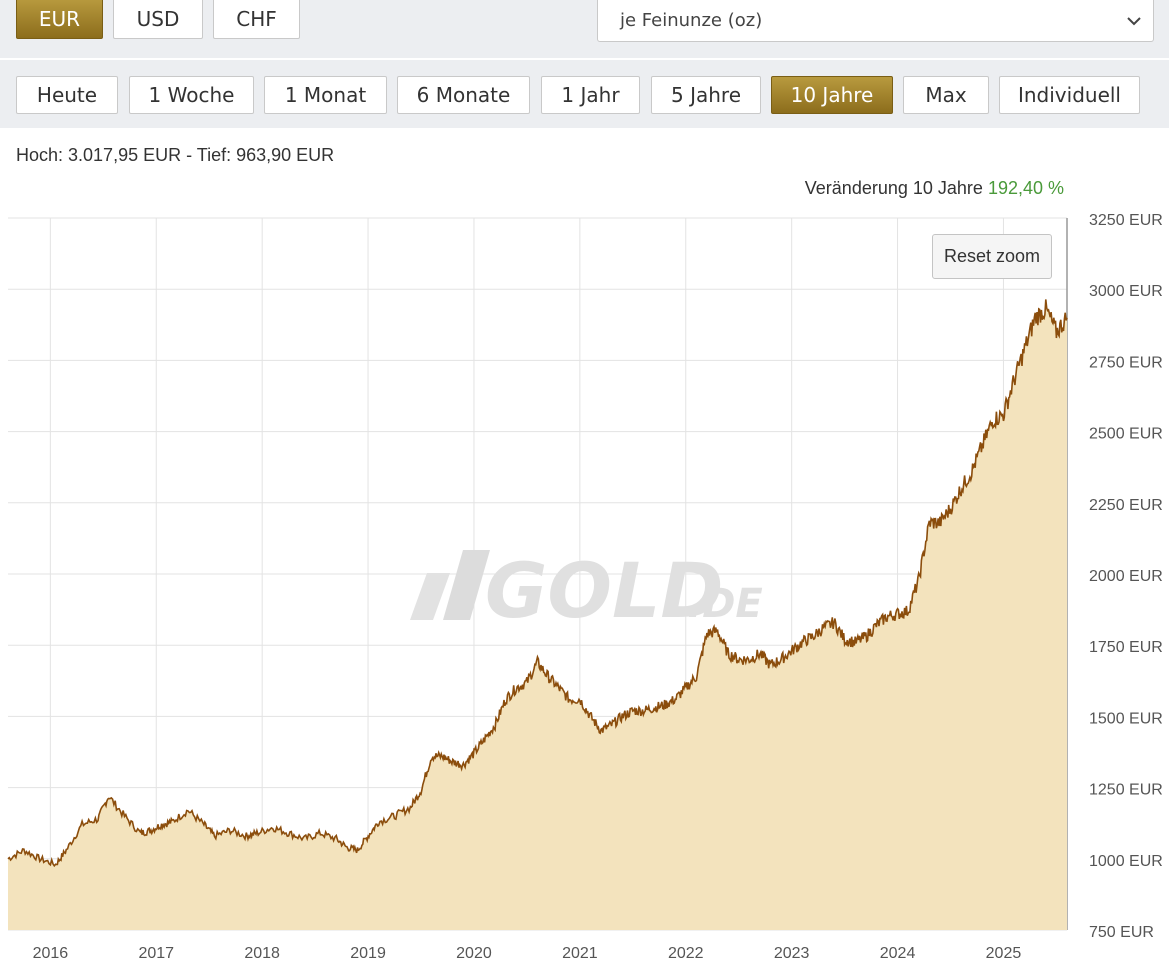  What do you see at coordinates (158, 19) in the screenshot?
I see `tab-usd: USD` at bounding box center [158, 19].